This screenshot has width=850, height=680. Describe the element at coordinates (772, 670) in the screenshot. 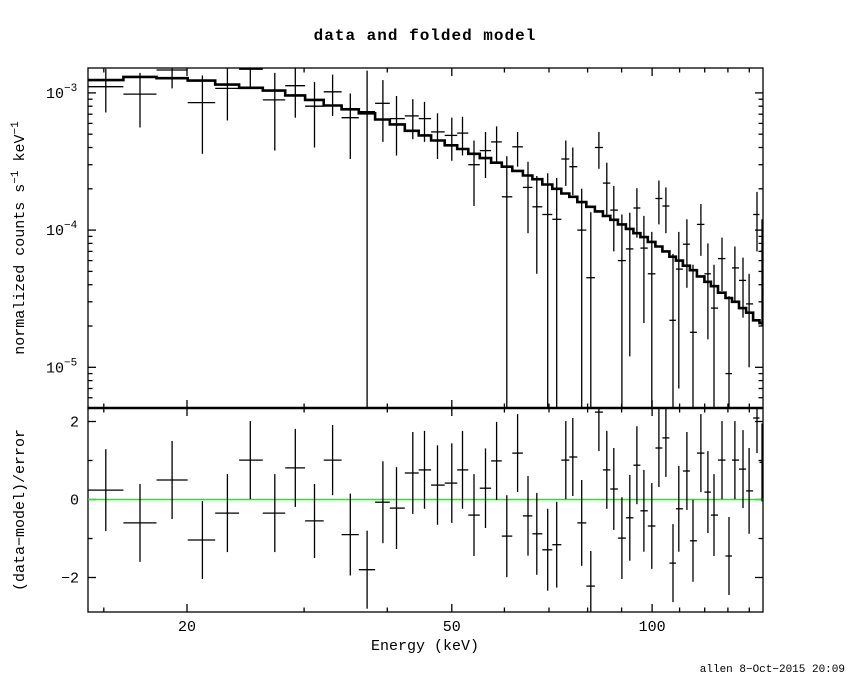

I see `signature-text: allen 8−Oct−2015 20:09` at that location.